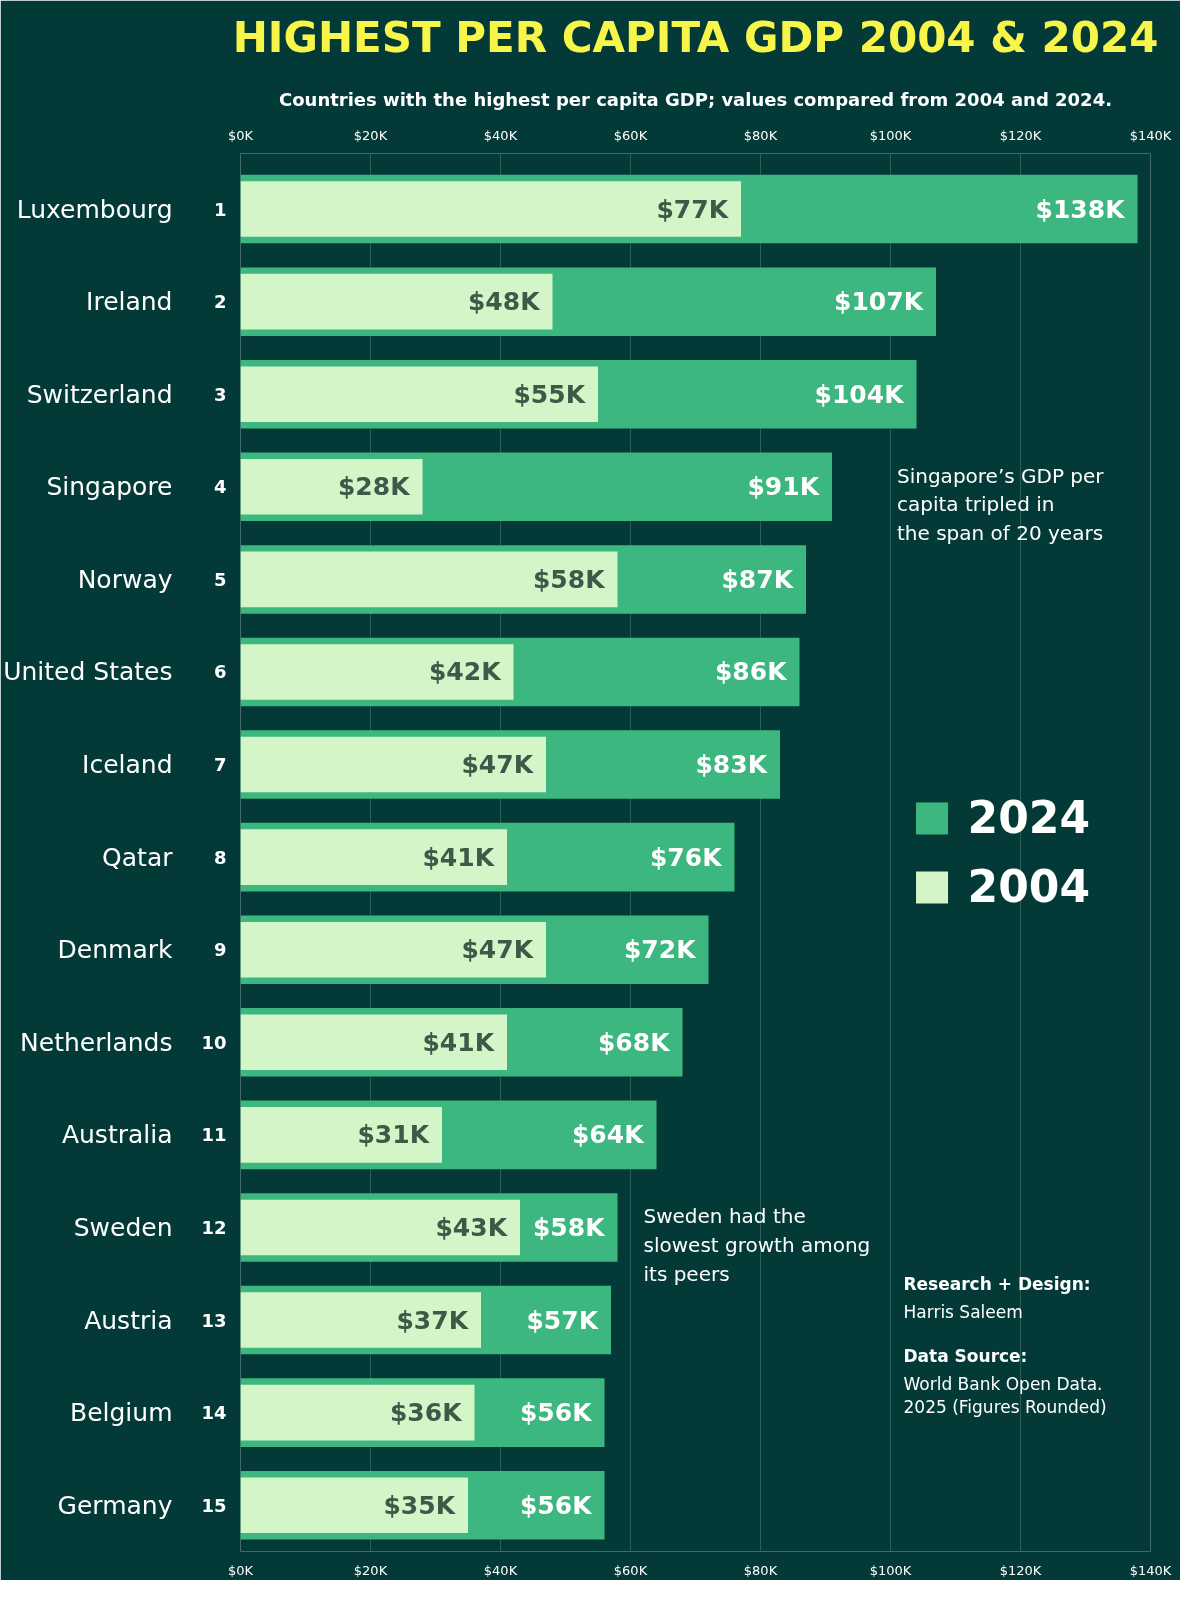 The image size is (1200, 1600). What do you see at coordinates (550, 394) in the screenshot?
I see `data-label: $55K` at bounding box center [550, 394].